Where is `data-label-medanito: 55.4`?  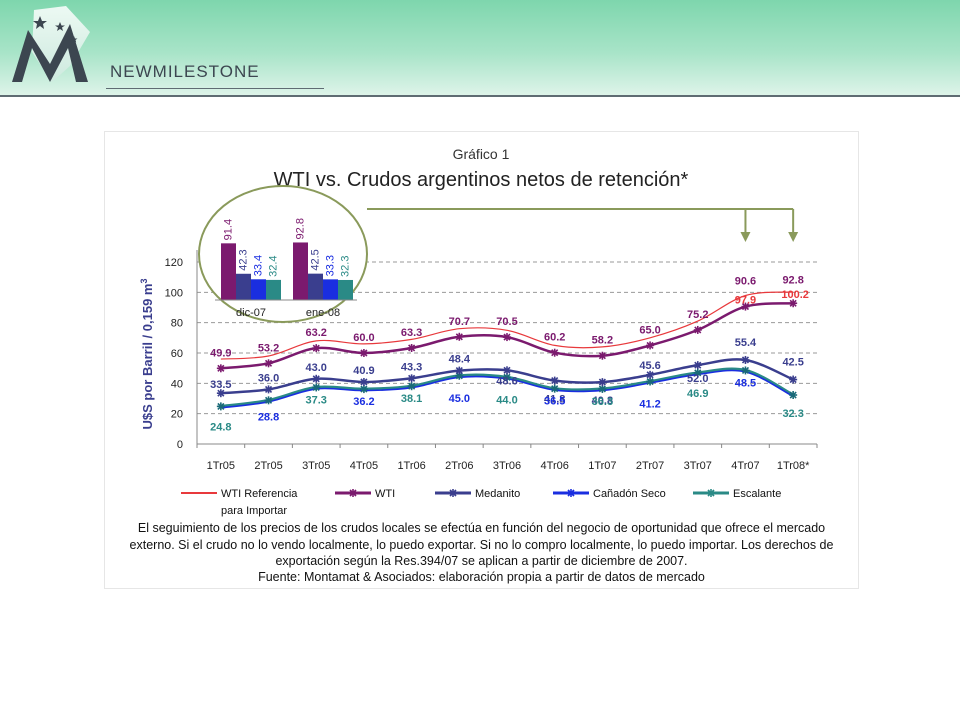
data-label-medanito: 55.4 is located at coordinates (746, 343).